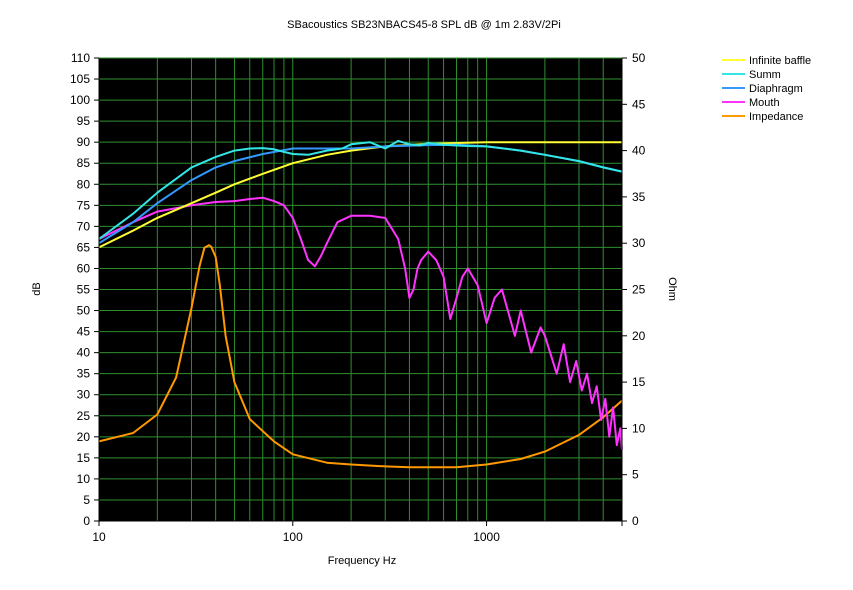  Describe the element at coordinates (84, 311) in the screenshot. I see `y-tick-label: 50` at that location.